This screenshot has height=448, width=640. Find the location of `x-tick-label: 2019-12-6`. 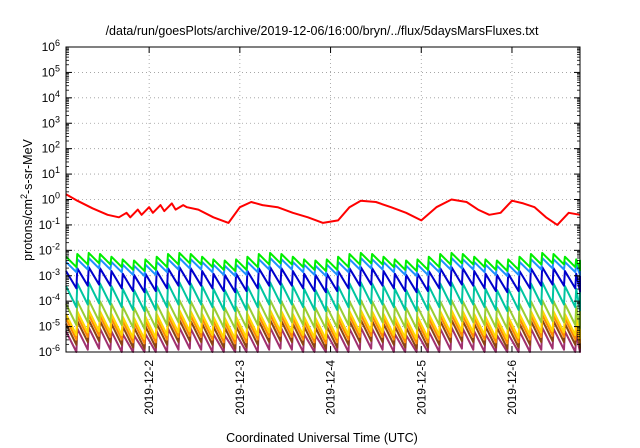

x-tick-label: 2019-12-6 is located at coordinates (512, 387).